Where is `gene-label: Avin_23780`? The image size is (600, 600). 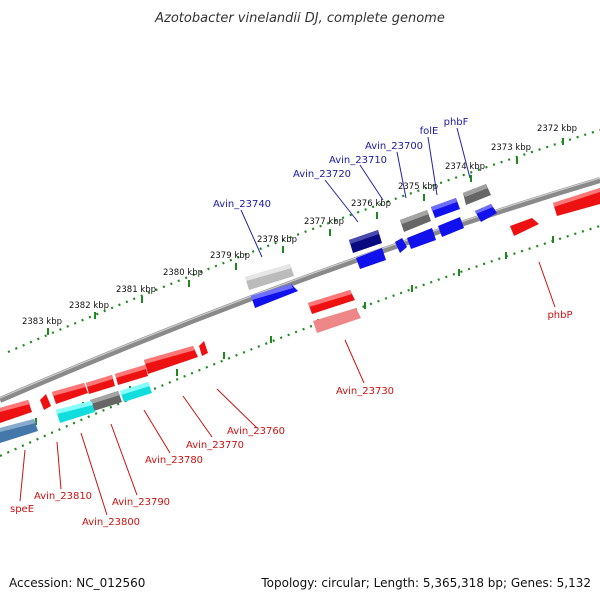
gene-label: Avin_23780 is located at coordinates (174, 460).